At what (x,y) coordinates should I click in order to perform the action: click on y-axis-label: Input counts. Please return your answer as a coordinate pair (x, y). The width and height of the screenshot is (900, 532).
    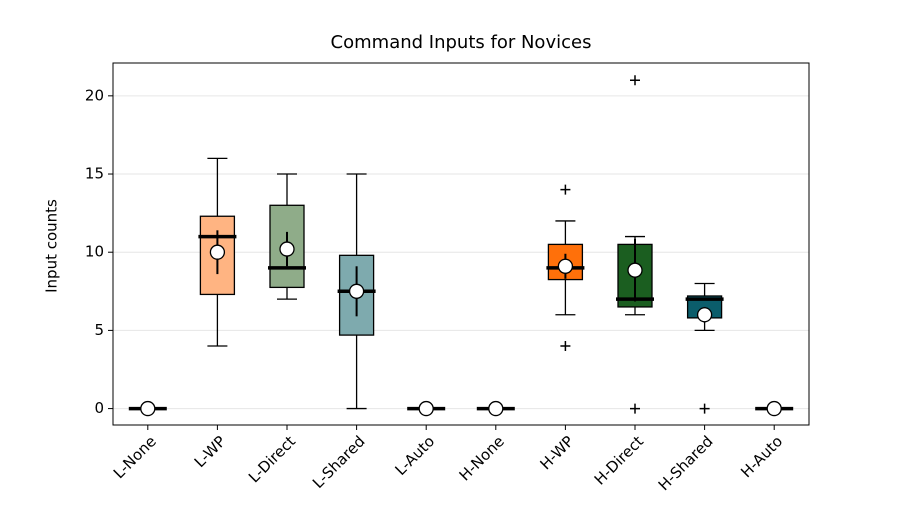
    Looking at the image, I should click on (52, 246).